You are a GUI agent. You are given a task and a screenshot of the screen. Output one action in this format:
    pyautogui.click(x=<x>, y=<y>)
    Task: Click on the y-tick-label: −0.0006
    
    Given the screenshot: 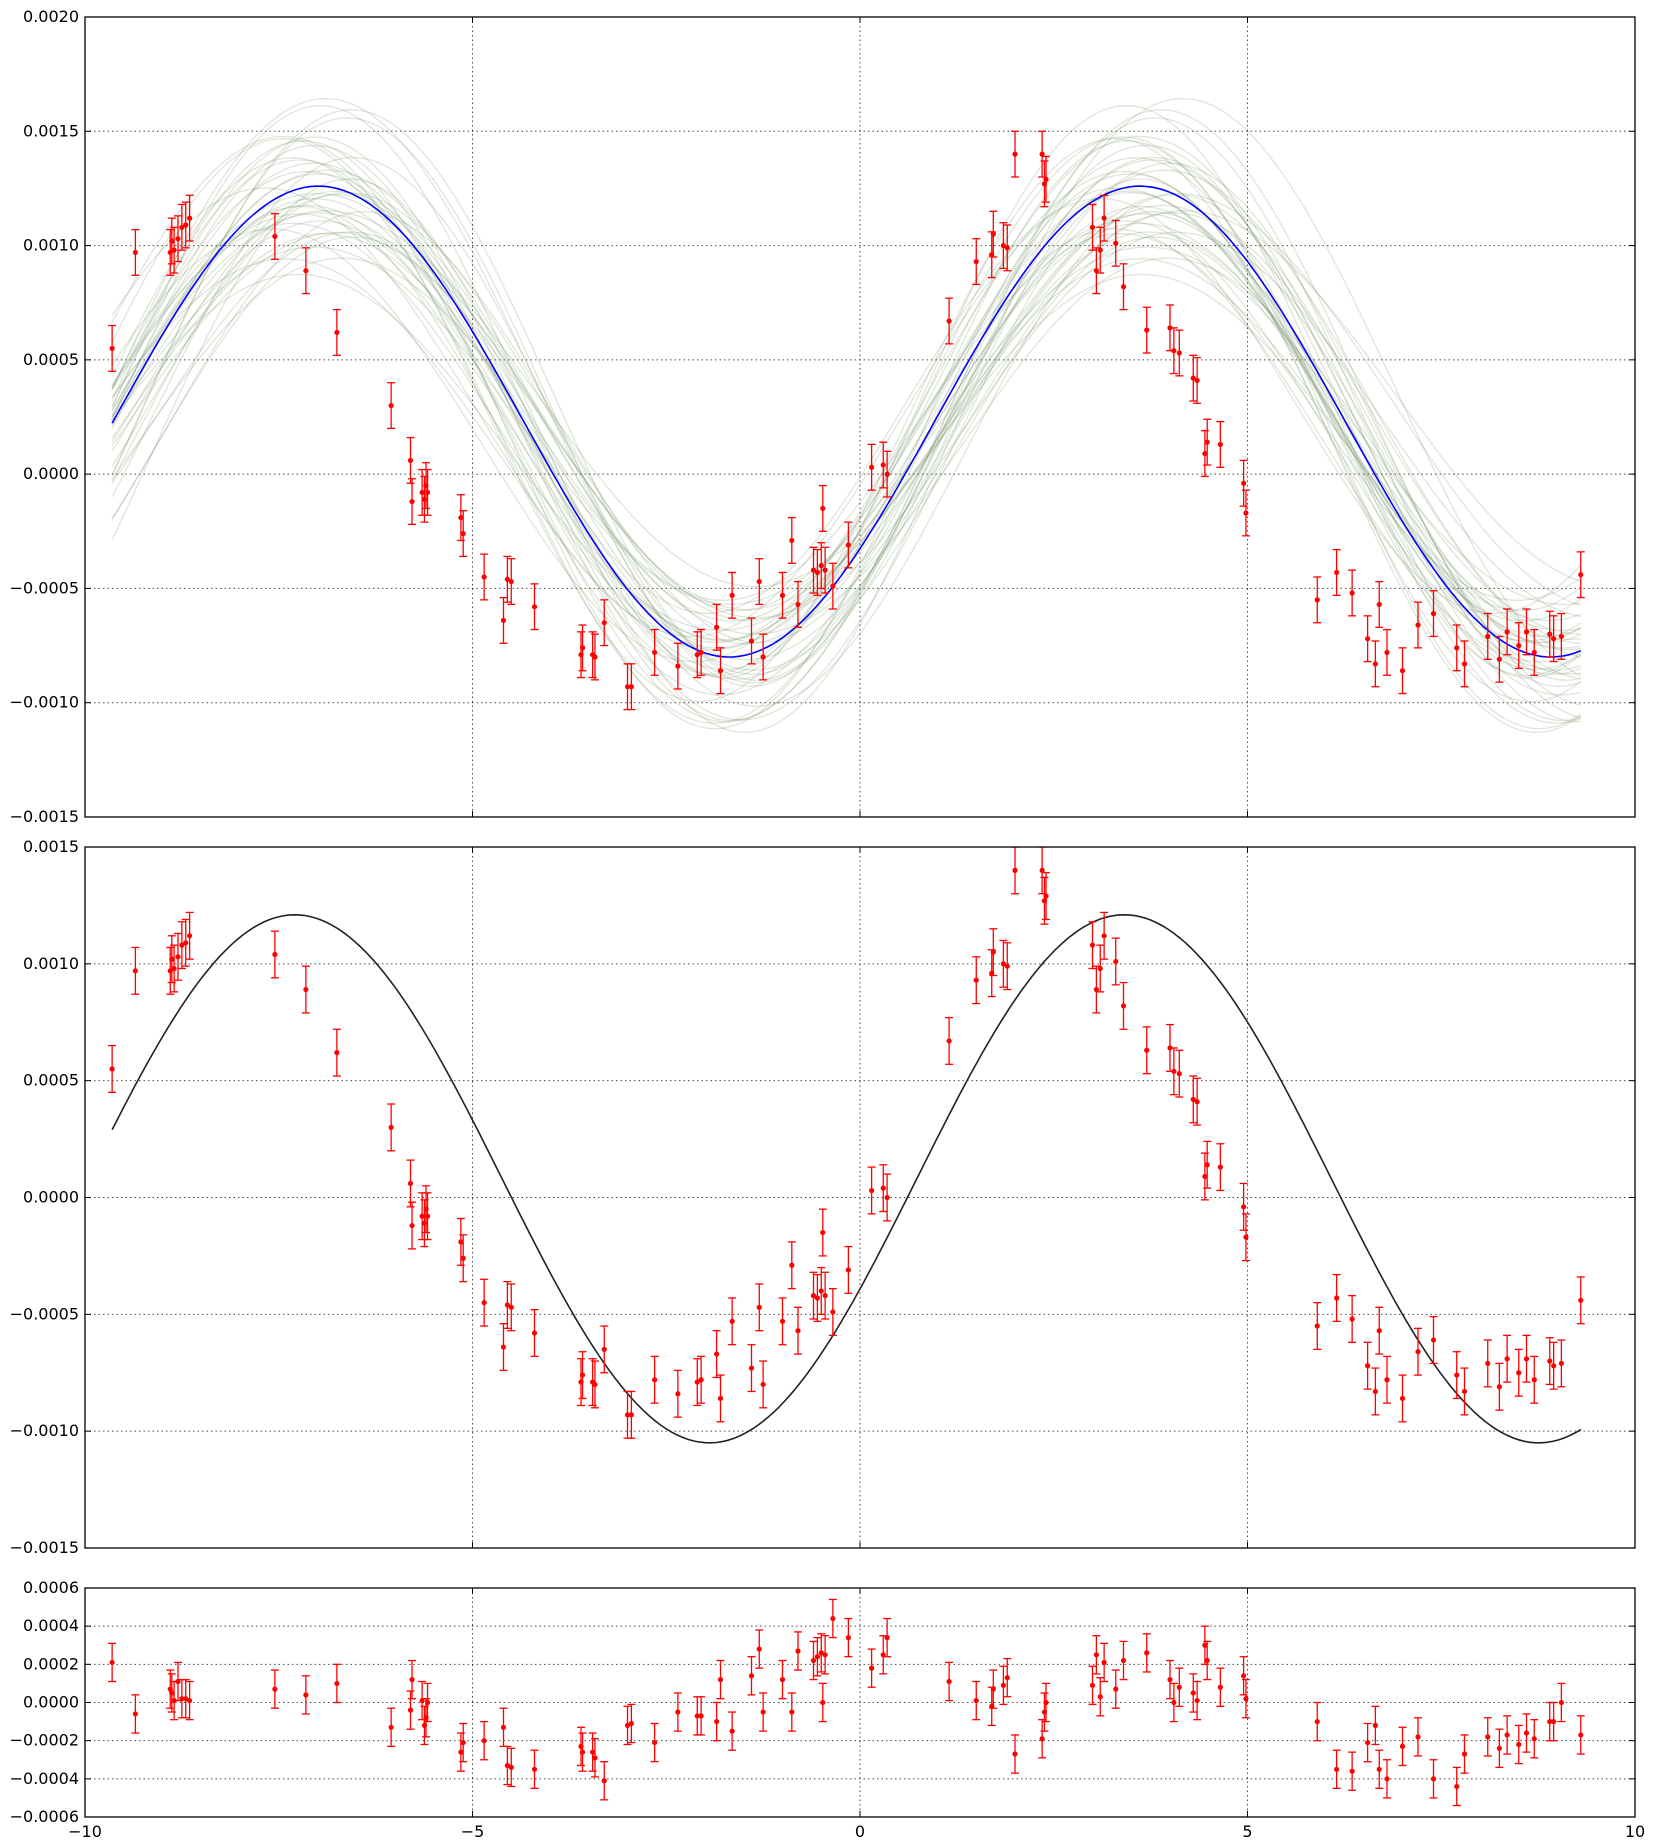 What is the action you would take?
    pyautogui.click(x=44, y=1816)
    